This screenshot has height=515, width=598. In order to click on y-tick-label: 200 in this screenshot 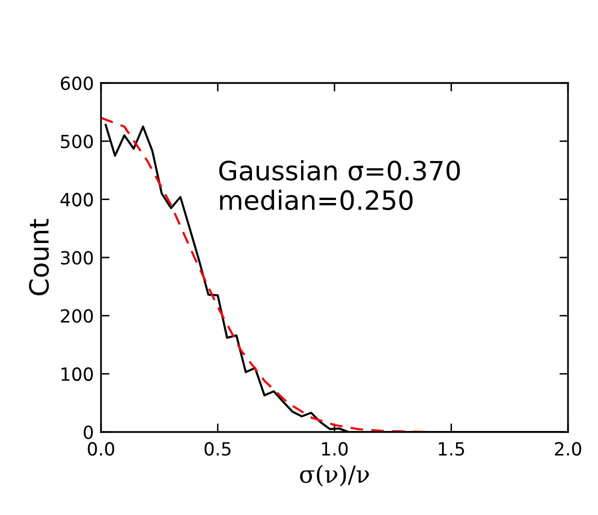, I will do `click(76, 316)`.